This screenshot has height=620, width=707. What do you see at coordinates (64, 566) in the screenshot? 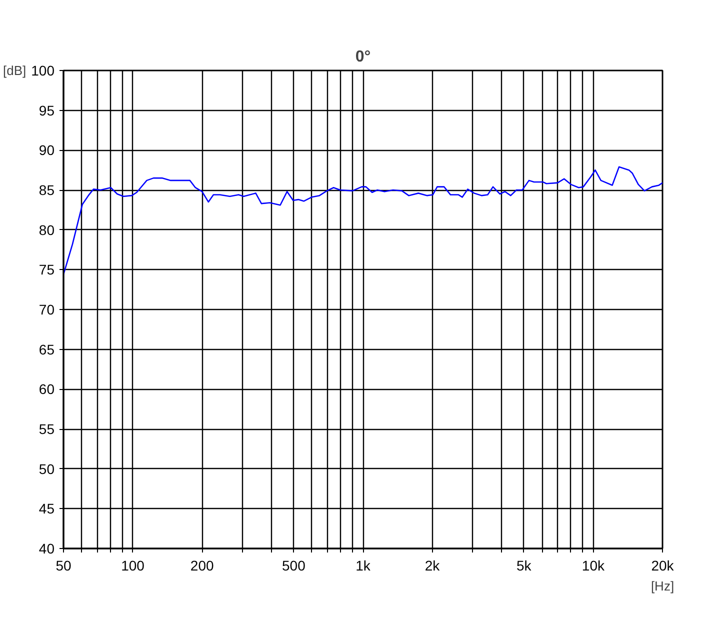
I see `x-tick-label: 50` at bounding box center [64, 566].